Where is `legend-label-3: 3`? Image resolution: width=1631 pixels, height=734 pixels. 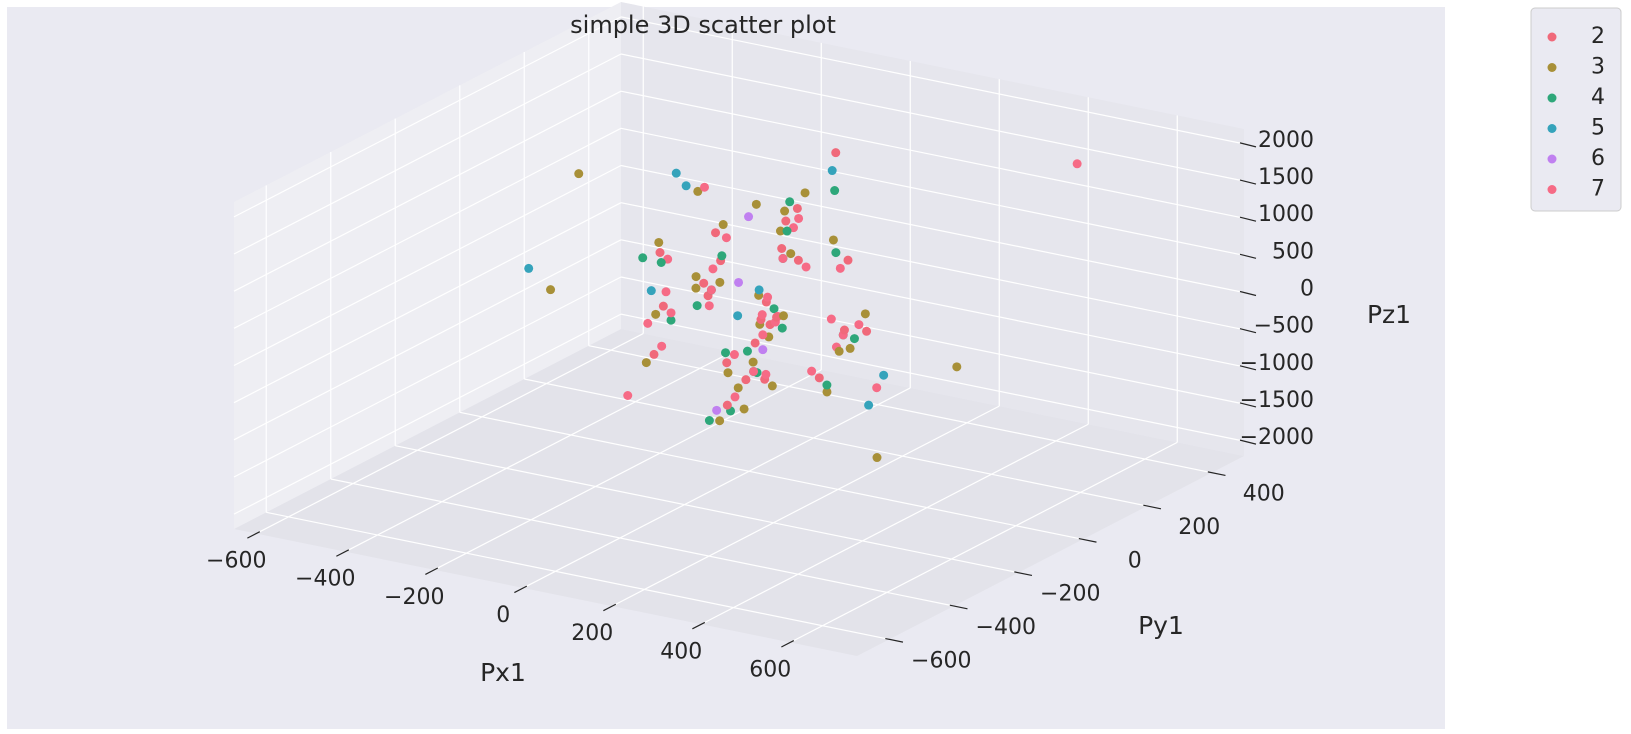 legend-label-3: 3 is located at coordinates (1598, 67).